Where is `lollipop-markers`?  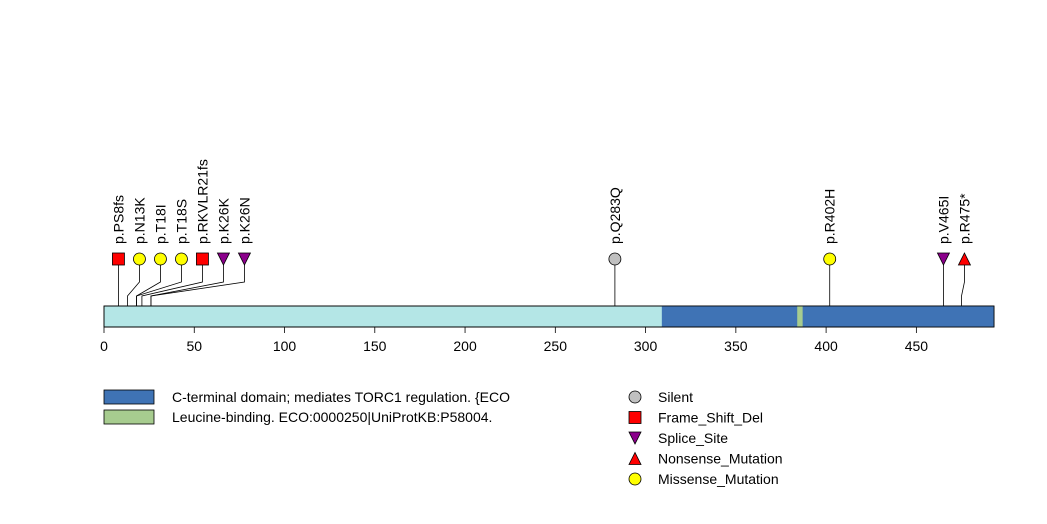
lollipop-markers is located at coordinates (542, 259).